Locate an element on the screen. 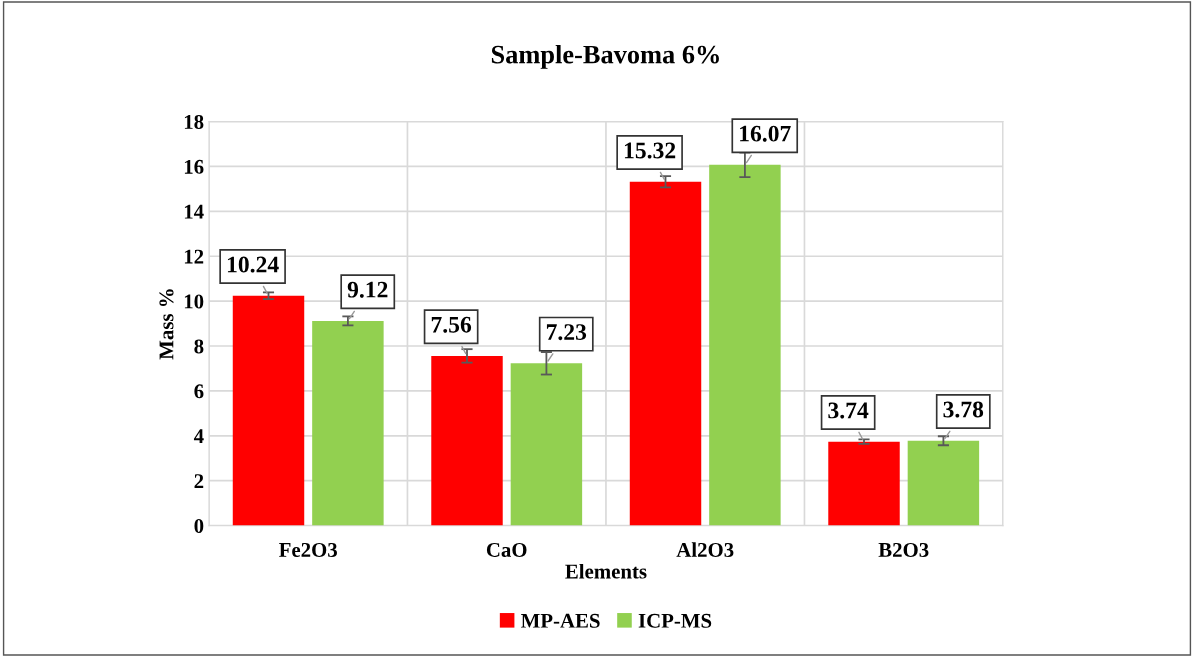 This screenshot has width=1194, height=657. legend-label: ICP-MS is located at coordinates (675, 620).